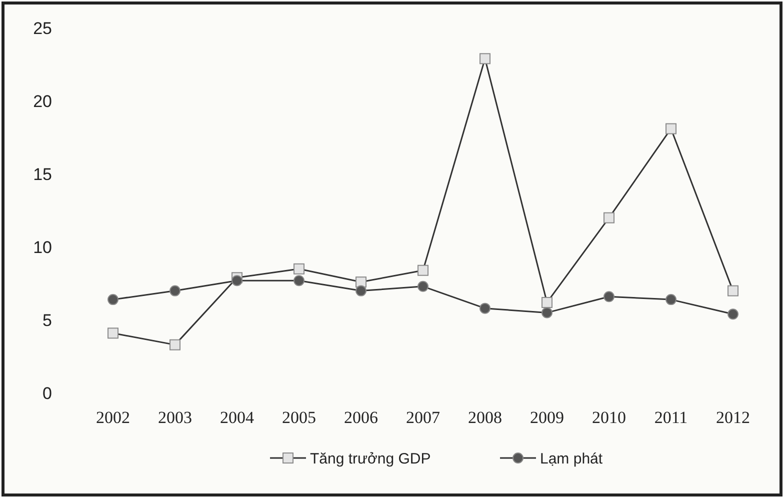  Describe the element at coordinates (572, 459) in the screenshot. I see `legend-label: Lạm phát` at that location.